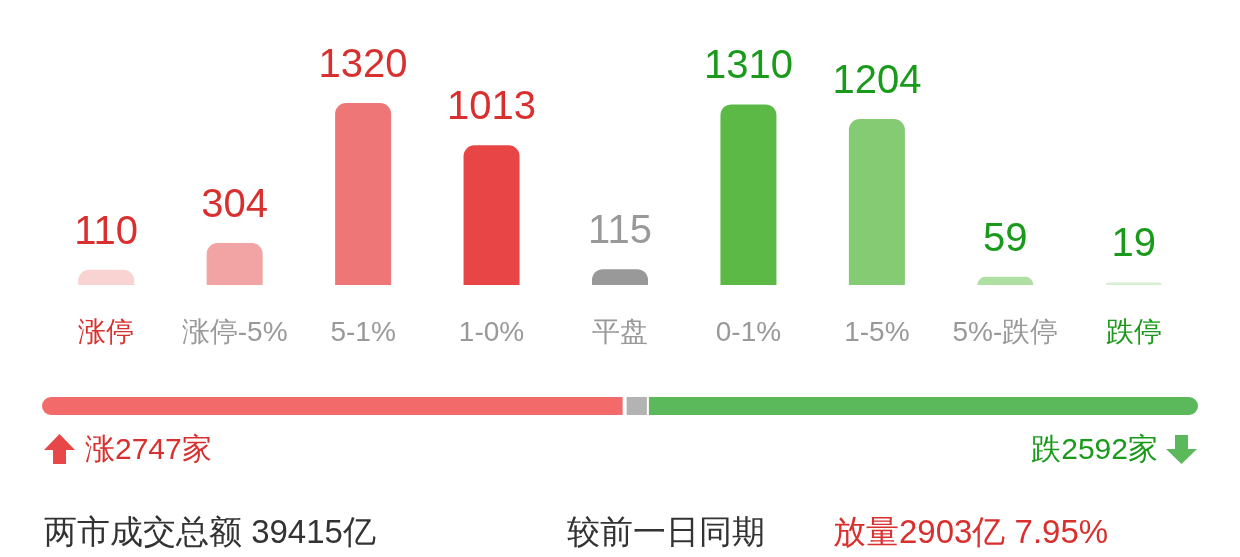 Image resolution: width=1240 pixels, height=557 pixels. Describe the element at coordinates (492, 105) in the screenshot. I see `data-label: 1013` at that location.